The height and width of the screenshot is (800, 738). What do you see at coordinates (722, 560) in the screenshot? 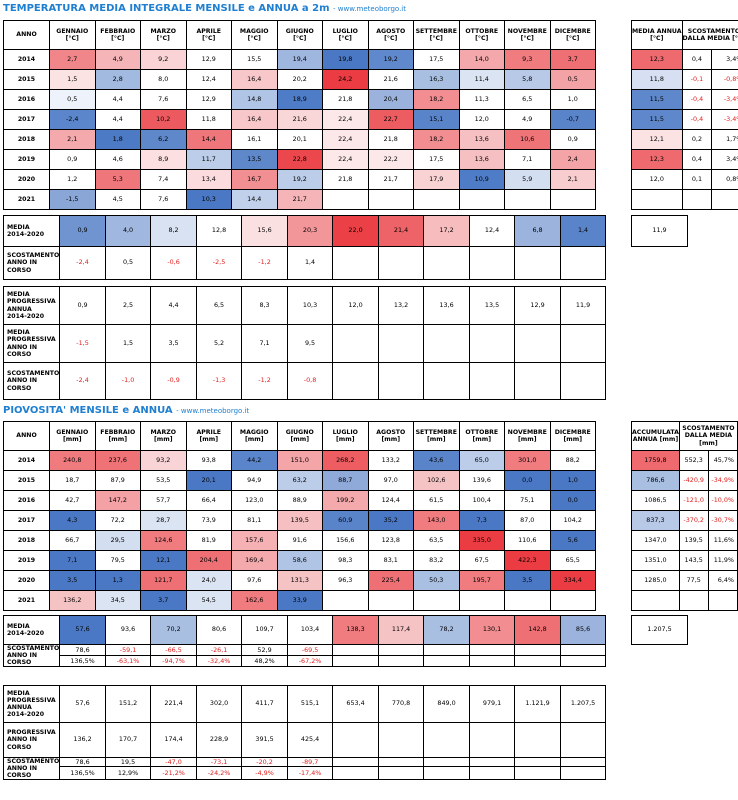
I see `scost-pct-cell: 11,9%` at bounding box center [722, 560].